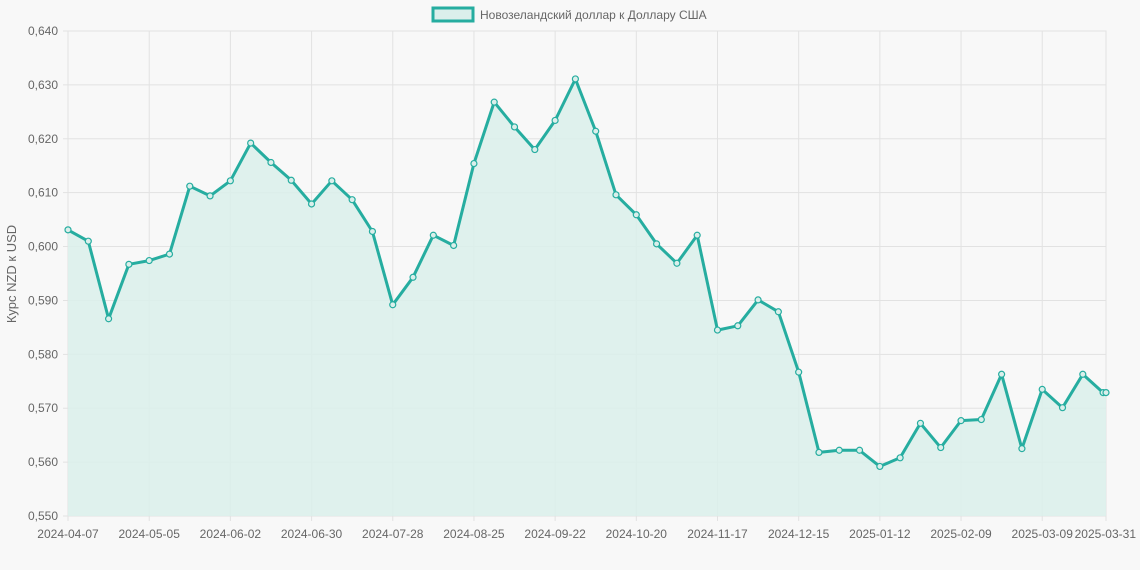 This screenshot has width=1140, height=570. What do you see at coordinates (43, 300) in the screenshot?
I see `y-tick-label: 0,590` at bounding box center [43, 300].